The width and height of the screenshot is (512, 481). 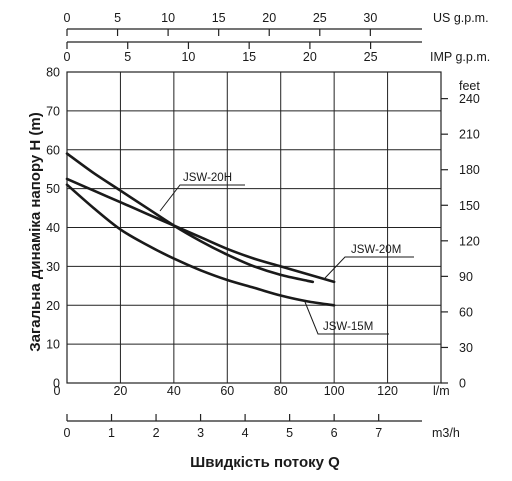 I want to click on feet-tick-label: 120, so click(x=469, y=241).